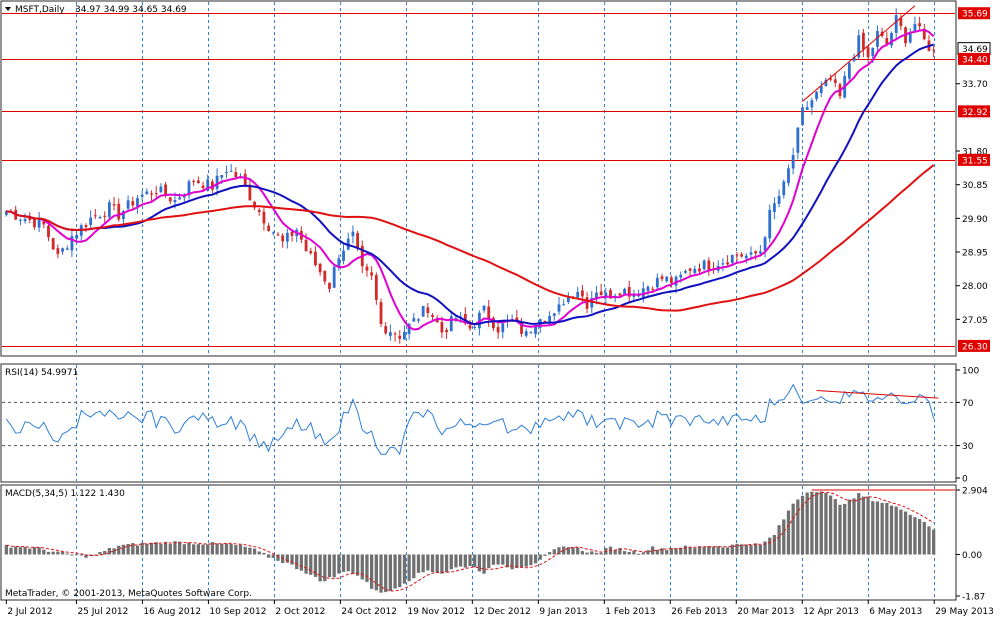  I want to click on price-tick-label: 33.70, so click(975, 85).